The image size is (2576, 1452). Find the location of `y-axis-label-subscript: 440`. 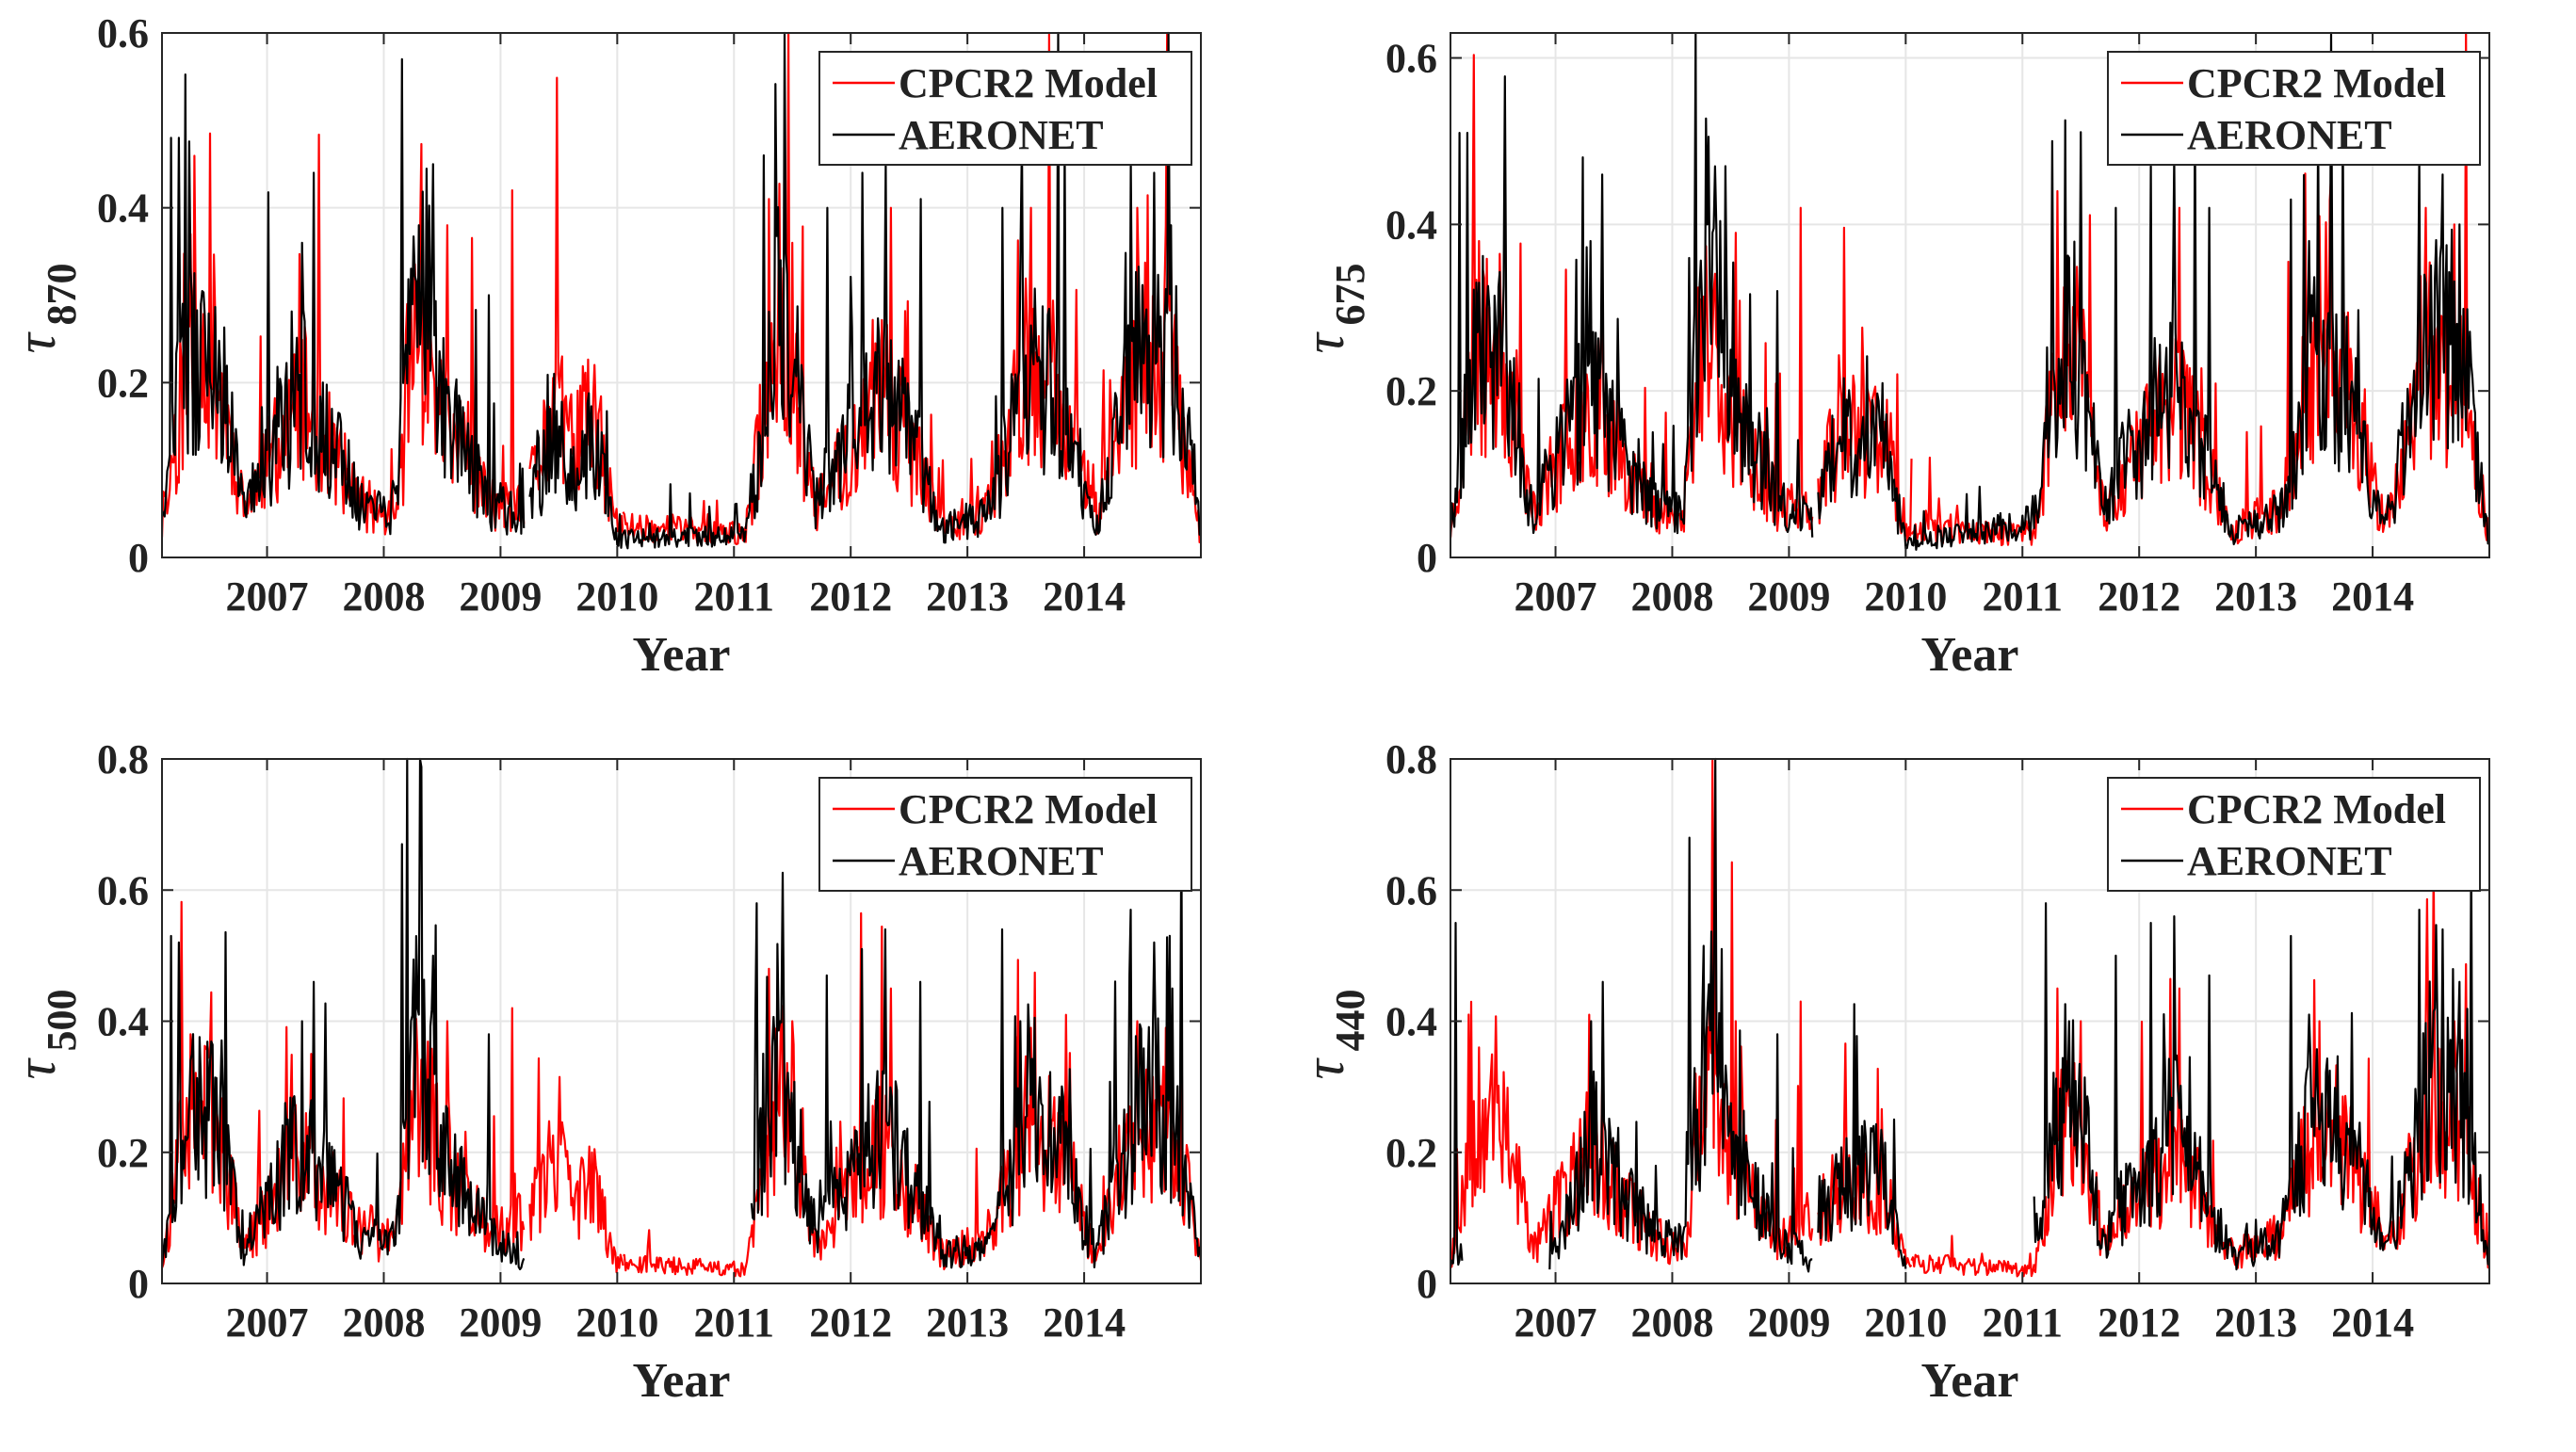

y-axis-label-subscript: 440 is located at coordinates (1350, 1021).